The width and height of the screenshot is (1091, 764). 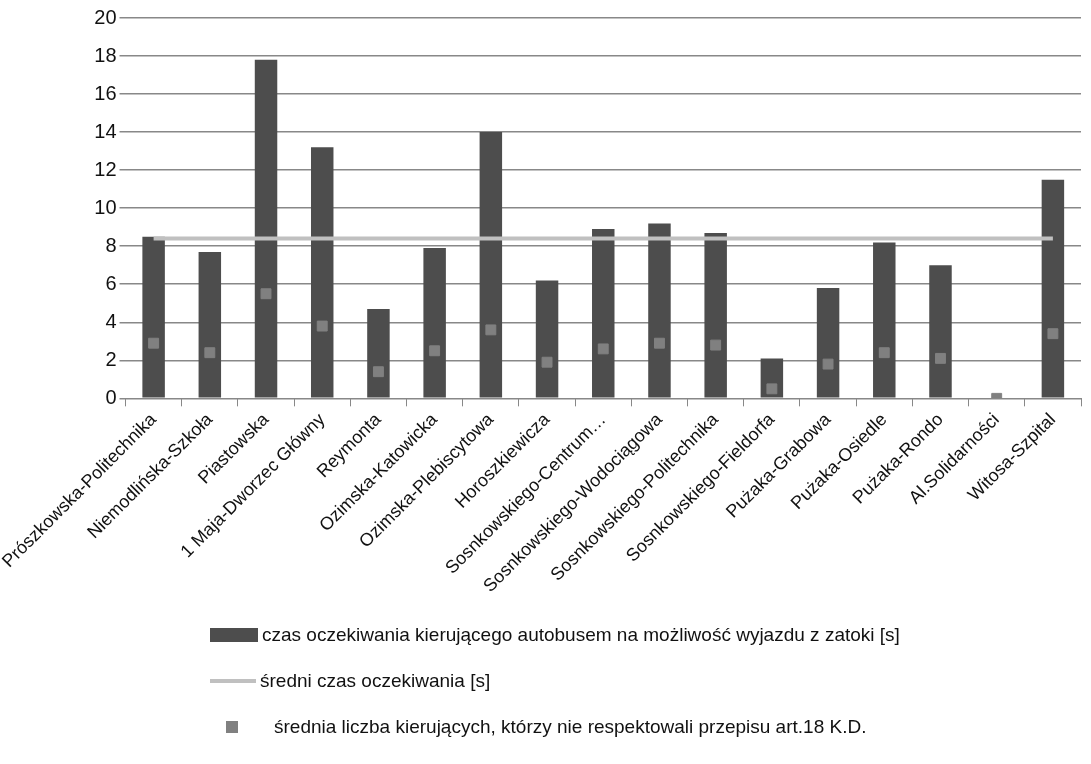 I want to click on y-tick-label: 14, so click(x=105, y=130).